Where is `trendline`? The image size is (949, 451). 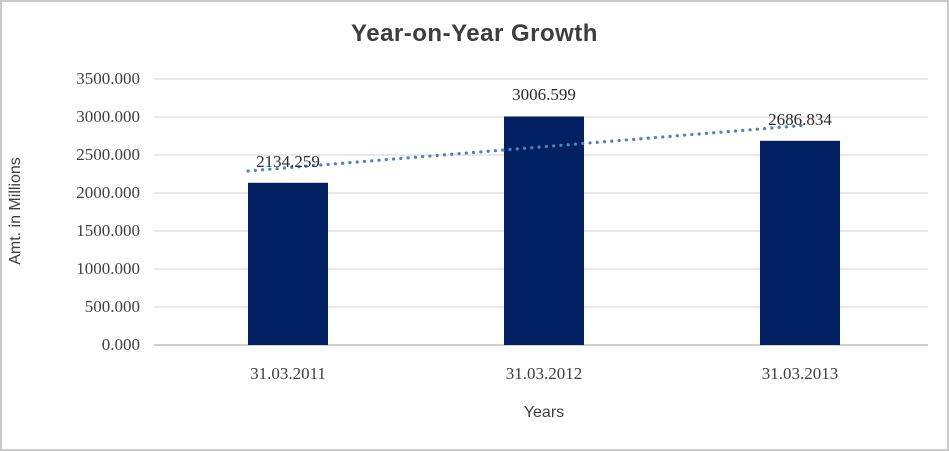 trendline is located at coordinates (526, 148).